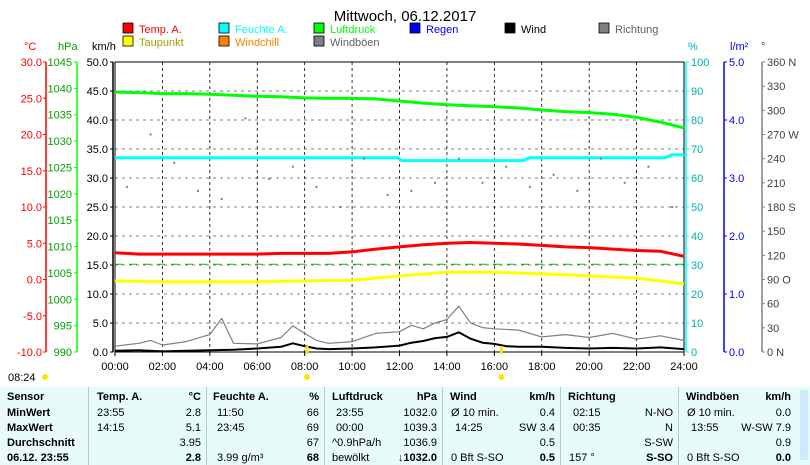 The image size is (810, 465). I want to click on axis-tick-label-hum: 60, so click(697, 179).